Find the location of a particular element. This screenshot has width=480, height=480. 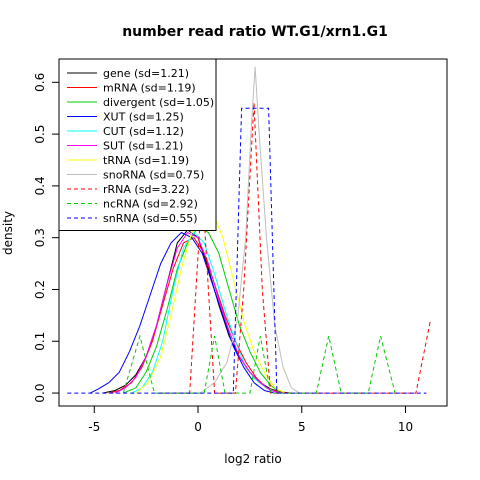

legend-label: mRNA (sd=1.19) is located at coordinates (149, 88).